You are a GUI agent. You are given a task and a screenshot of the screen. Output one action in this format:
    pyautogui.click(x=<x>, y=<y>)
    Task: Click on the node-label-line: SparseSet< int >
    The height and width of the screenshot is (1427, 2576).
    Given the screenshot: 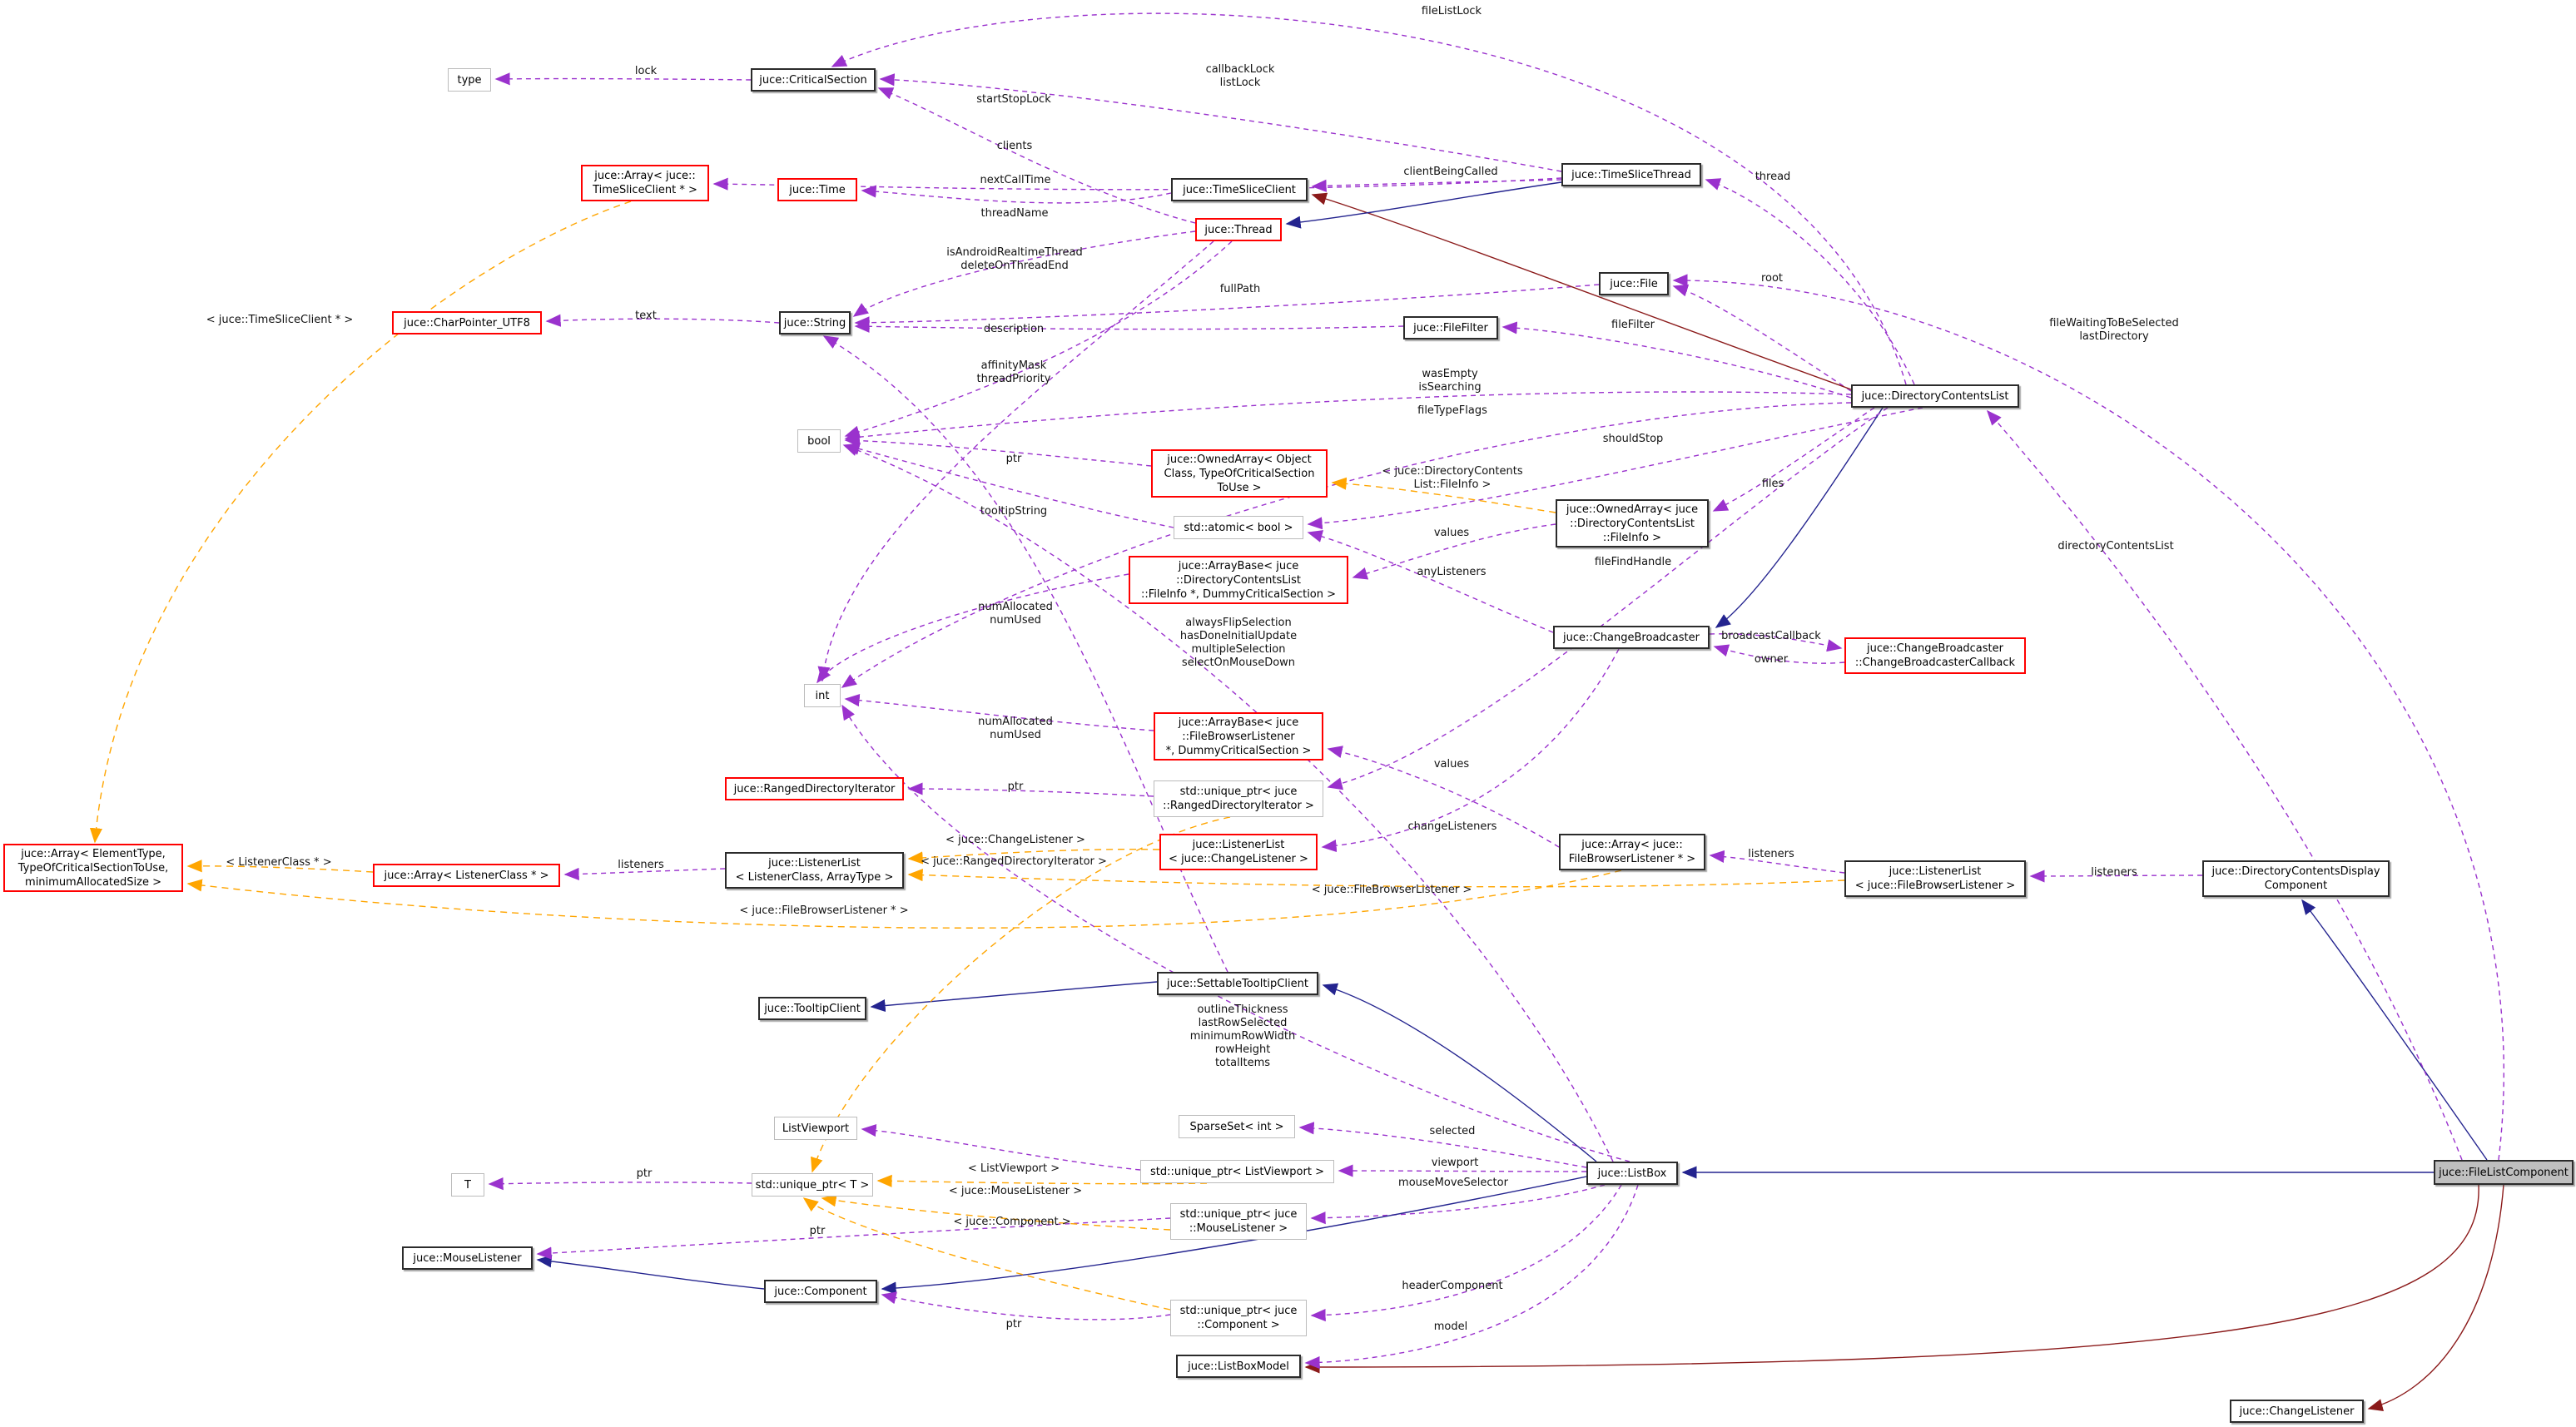 What is the action you would take?
    pyautogui.click(x=1236, y=1126)
    